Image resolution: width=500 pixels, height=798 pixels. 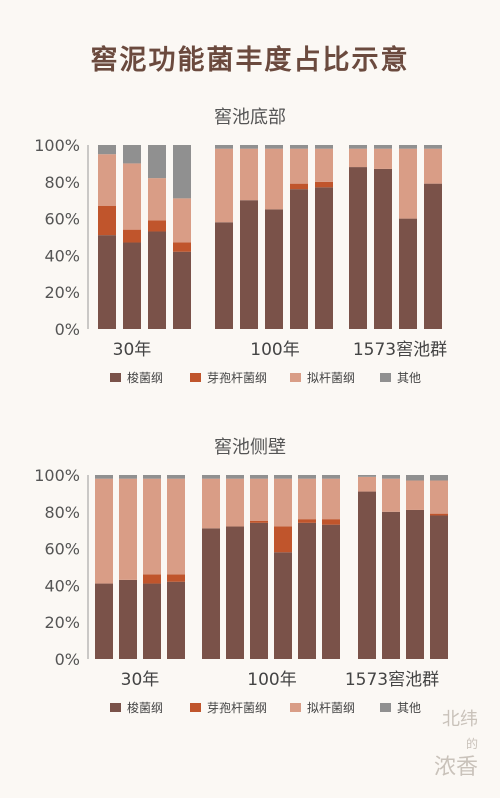 What do you see at coordinates (456, 744) in the screenshot?
I see `watermark: 北纬 的 浓香` at bounding box center [456, 744].